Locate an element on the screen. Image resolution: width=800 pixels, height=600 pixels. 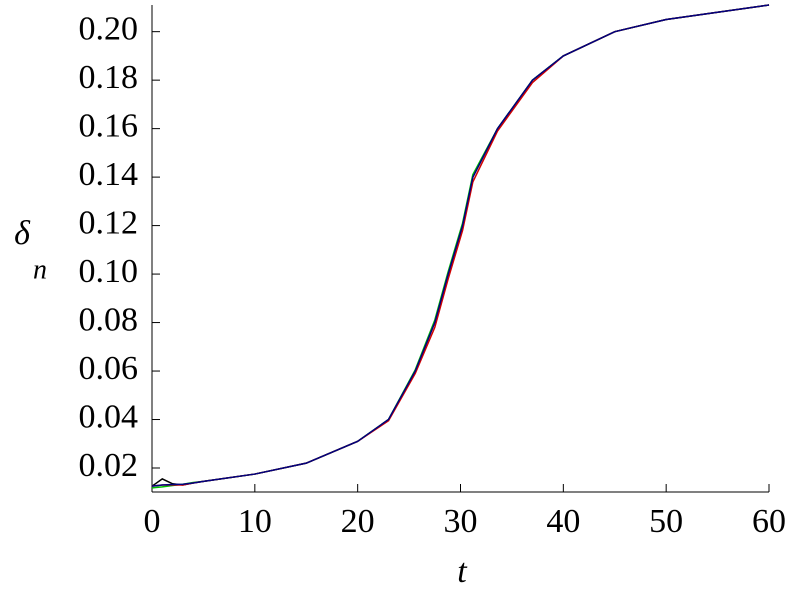
y-tick-label: 0.10 is located at coordinates (109, 271).